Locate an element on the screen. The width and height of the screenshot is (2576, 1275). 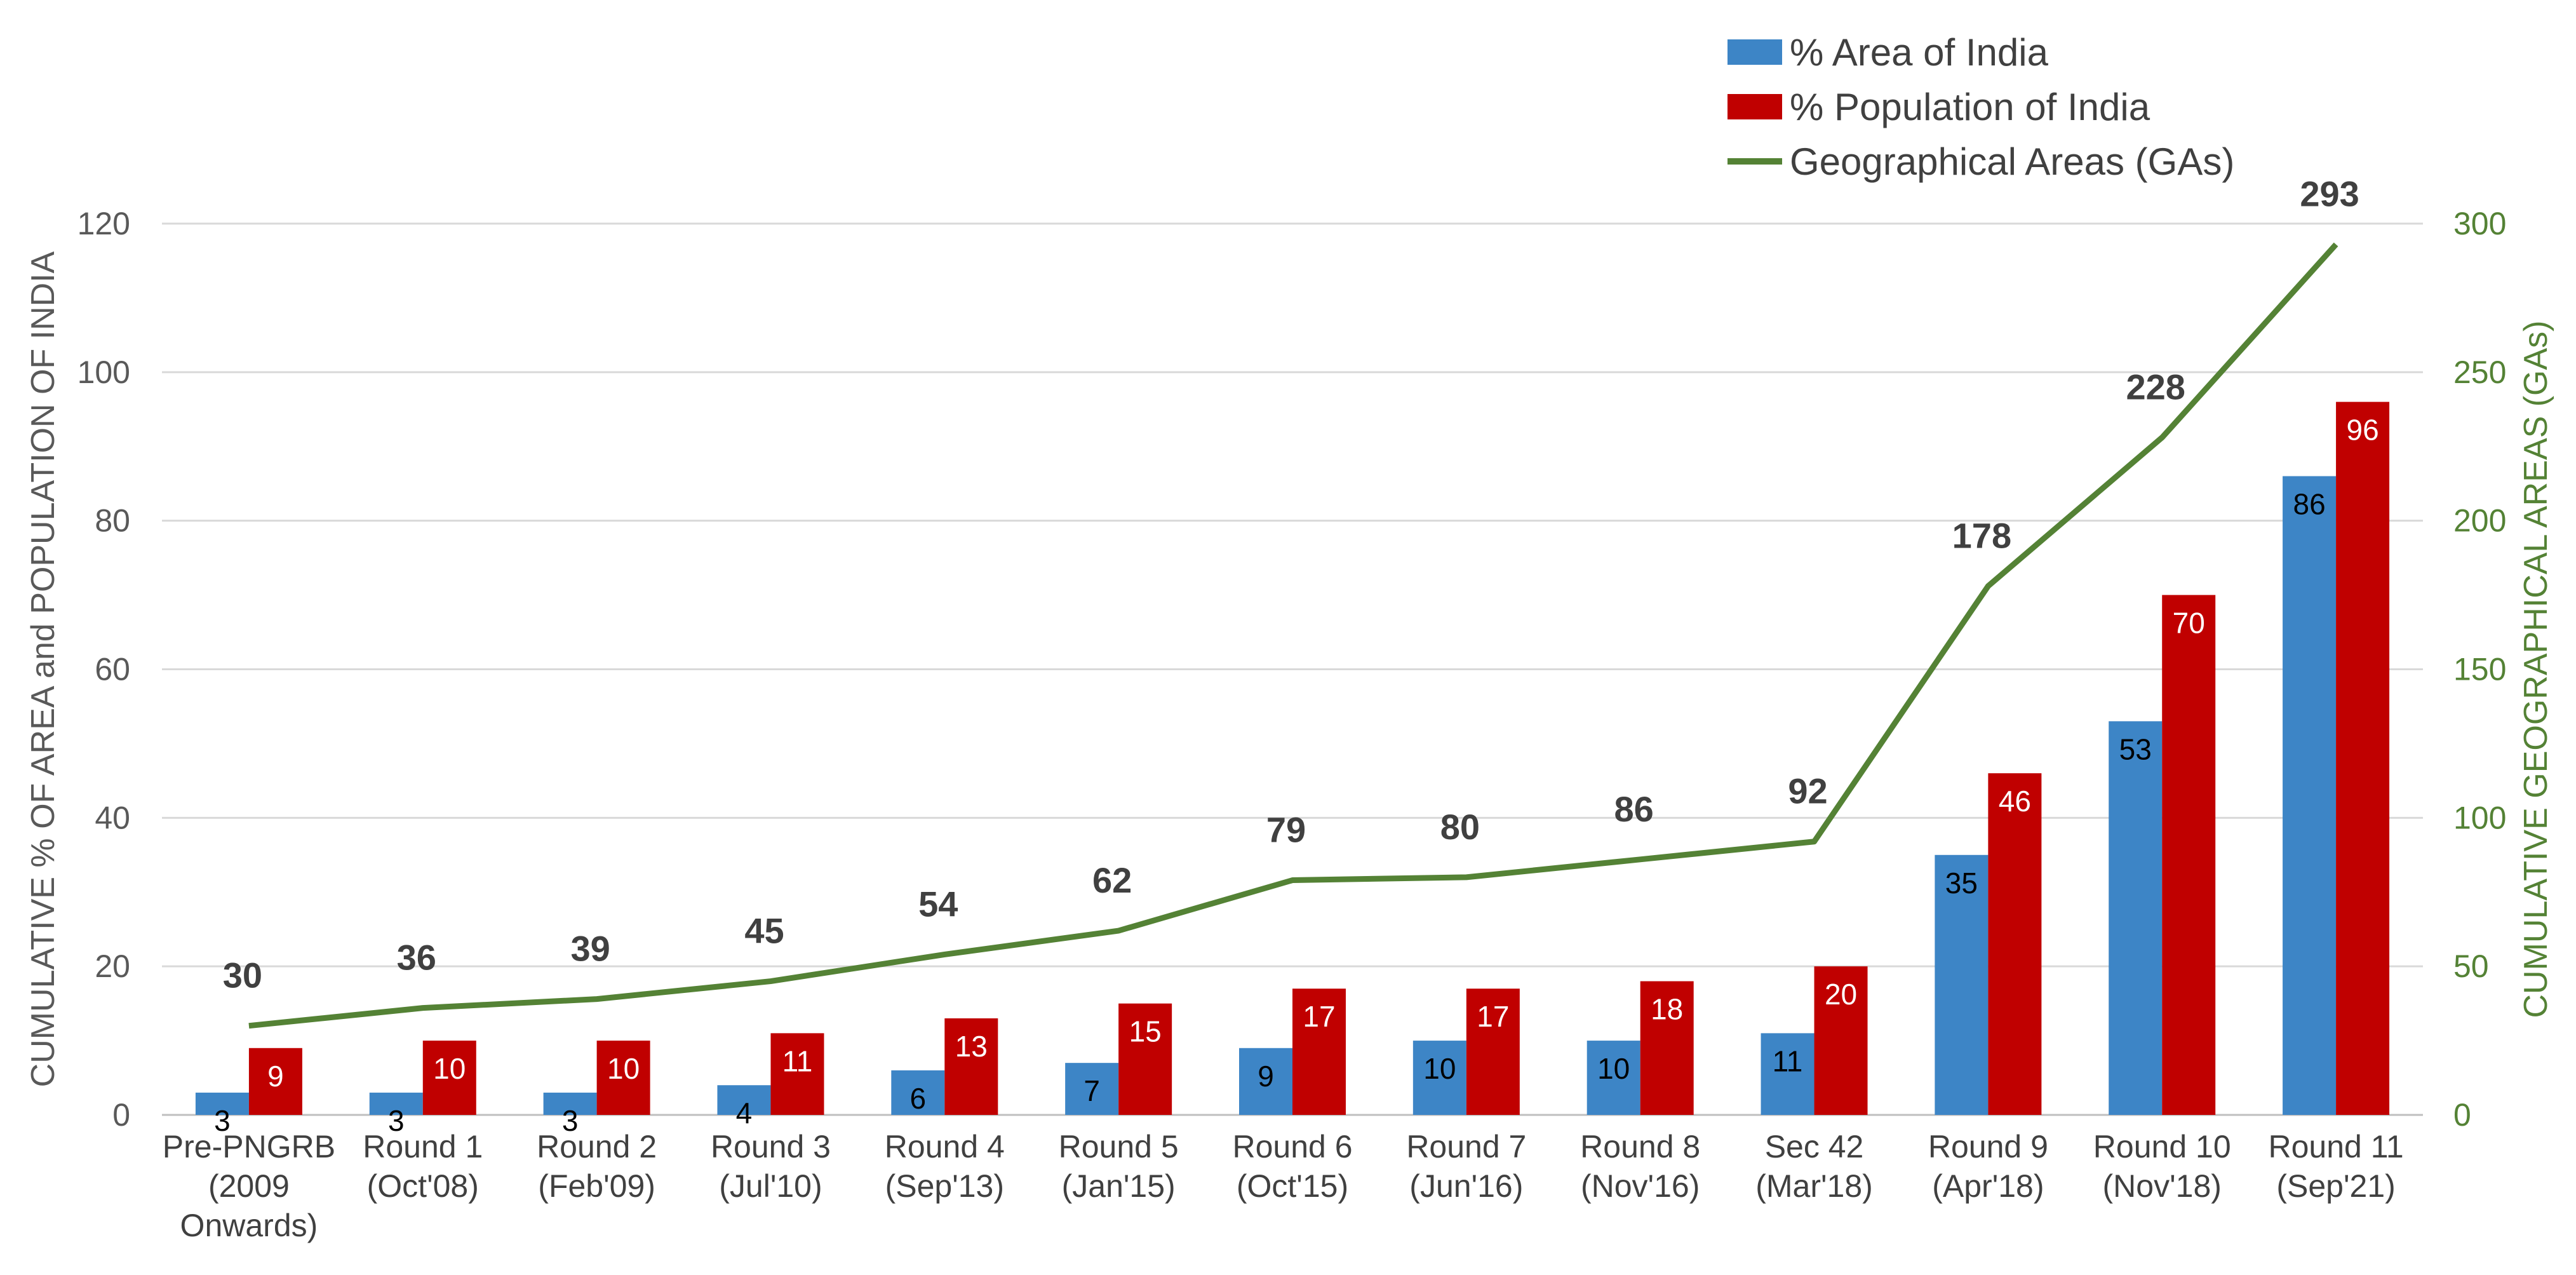
bar-data-label: 18 is located at coordinates (1667, 1010).